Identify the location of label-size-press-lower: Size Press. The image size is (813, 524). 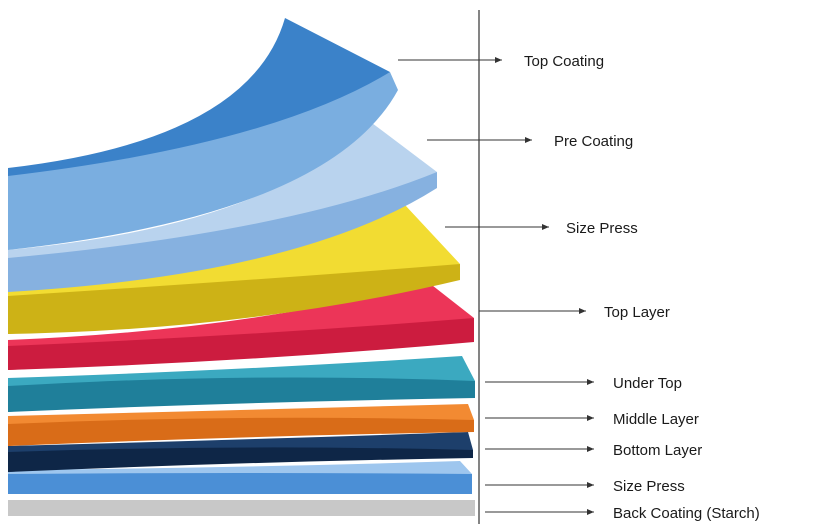
(649, 486).